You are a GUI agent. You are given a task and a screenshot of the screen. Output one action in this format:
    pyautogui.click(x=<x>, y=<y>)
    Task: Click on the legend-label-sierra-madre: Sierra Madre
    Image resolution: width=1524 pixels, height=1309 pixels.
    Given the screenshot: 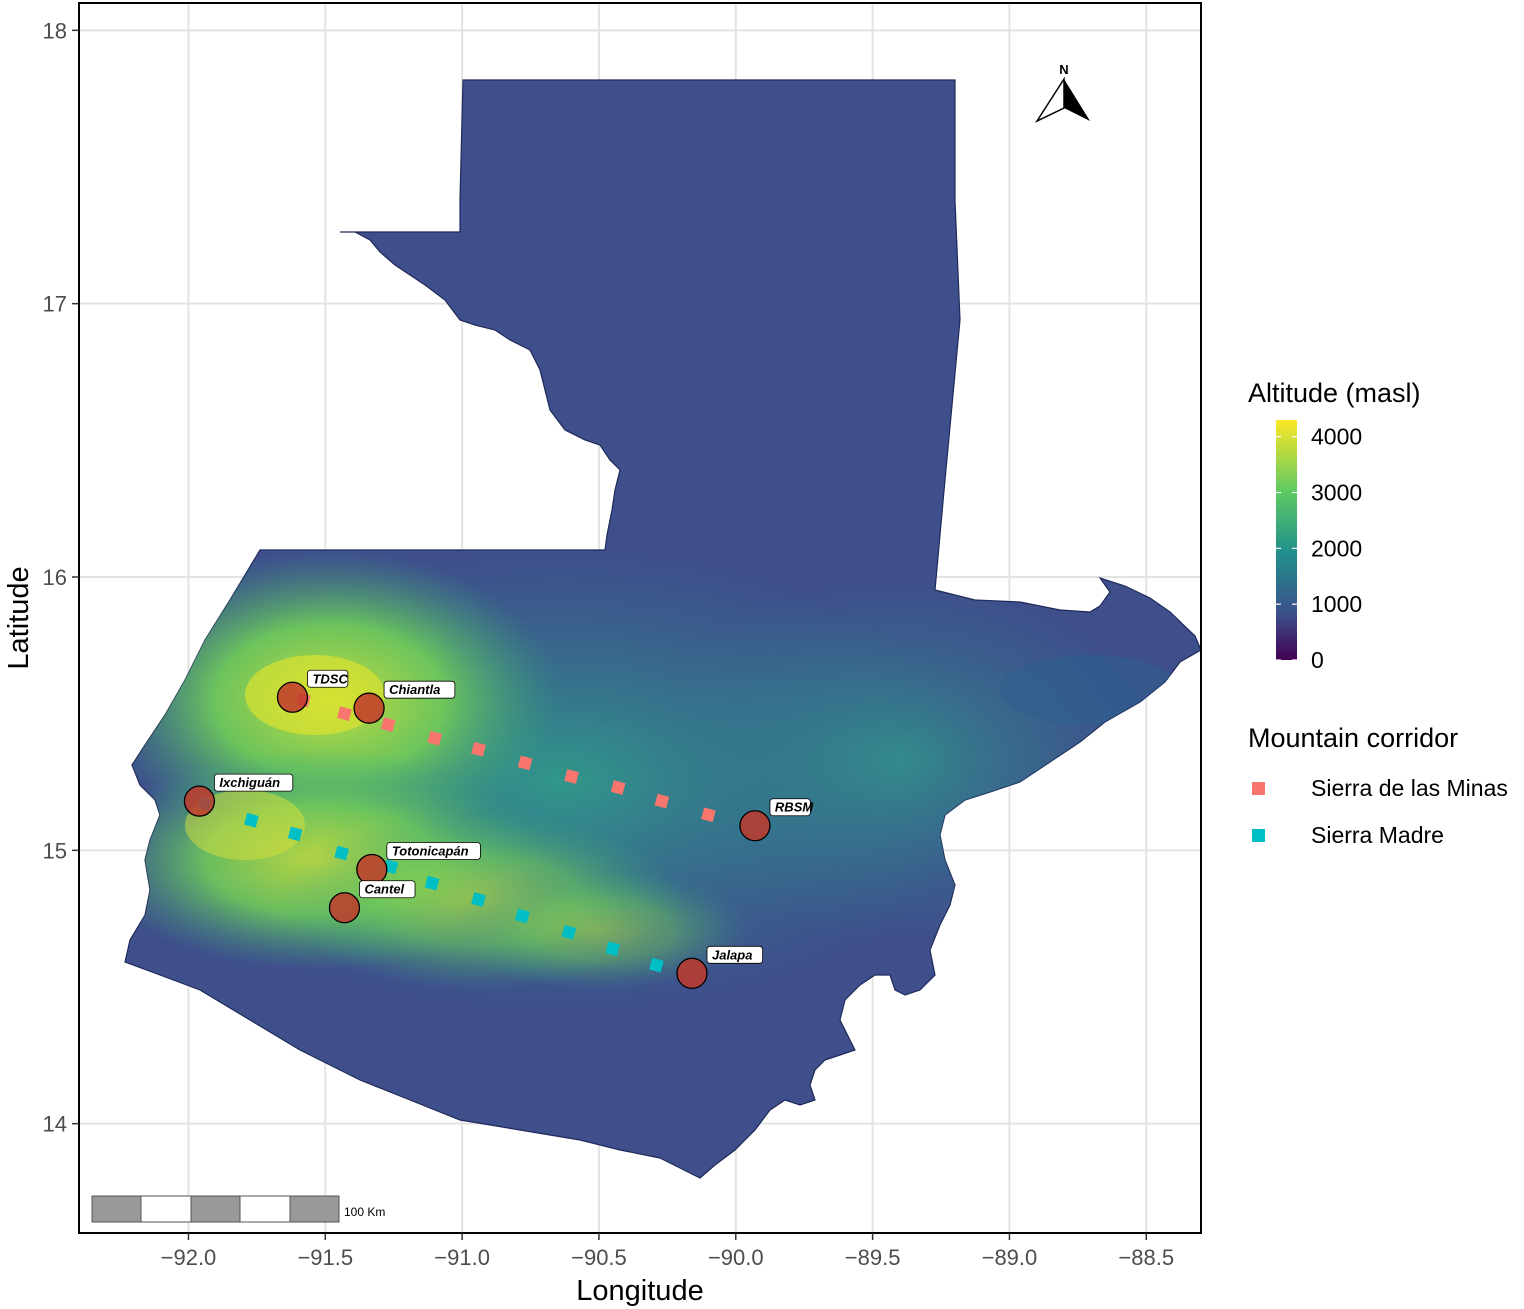 What is the action you would take?
    pyautogui.click(x=1377, y=835)
    